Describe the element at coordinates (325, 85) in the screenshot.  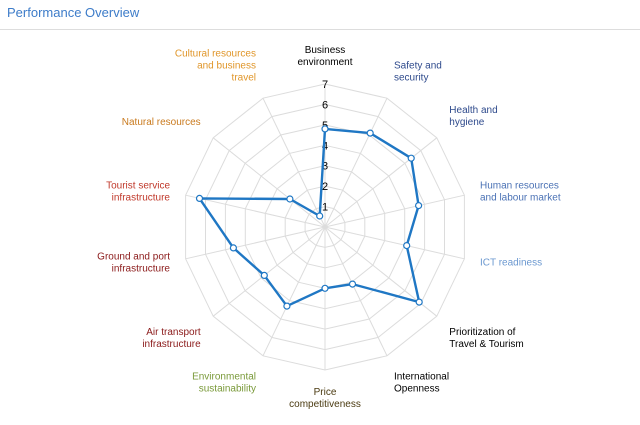
I see `tick-label-7: 7` at that location.